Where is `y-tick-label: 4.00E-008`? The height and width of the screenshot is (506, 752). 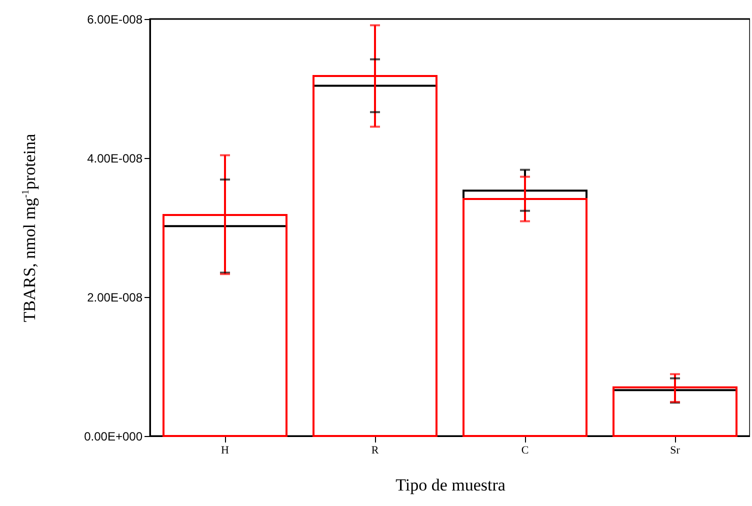 y-tick-label: 4.00E-008 is located at coordinates (115, 159).